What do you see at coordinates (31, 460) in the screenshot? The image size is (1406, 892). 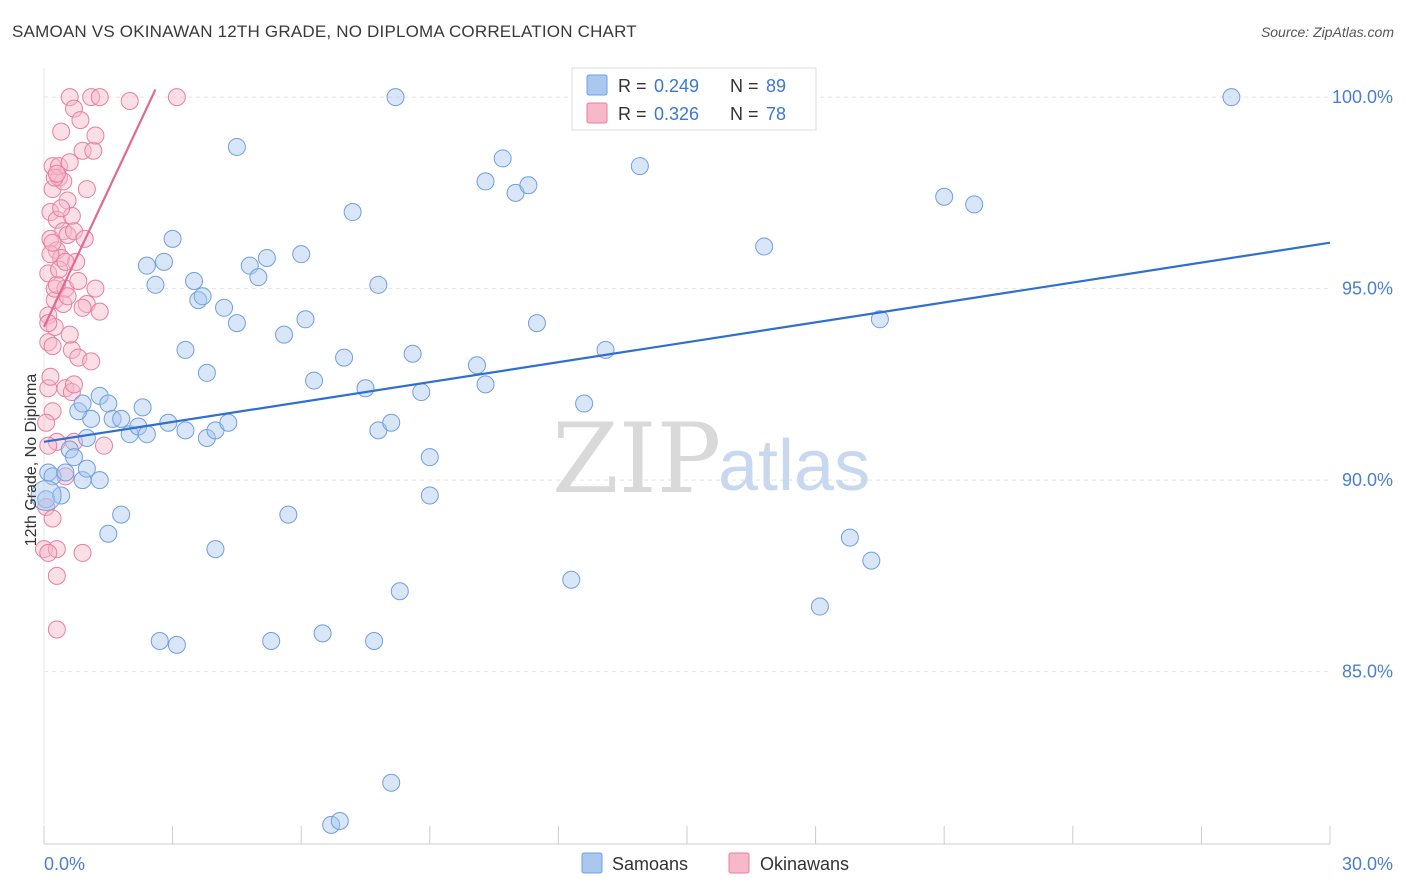 I see `y-axis-label: 12th Grade, No Diploma` at bounding box center [31, 460].